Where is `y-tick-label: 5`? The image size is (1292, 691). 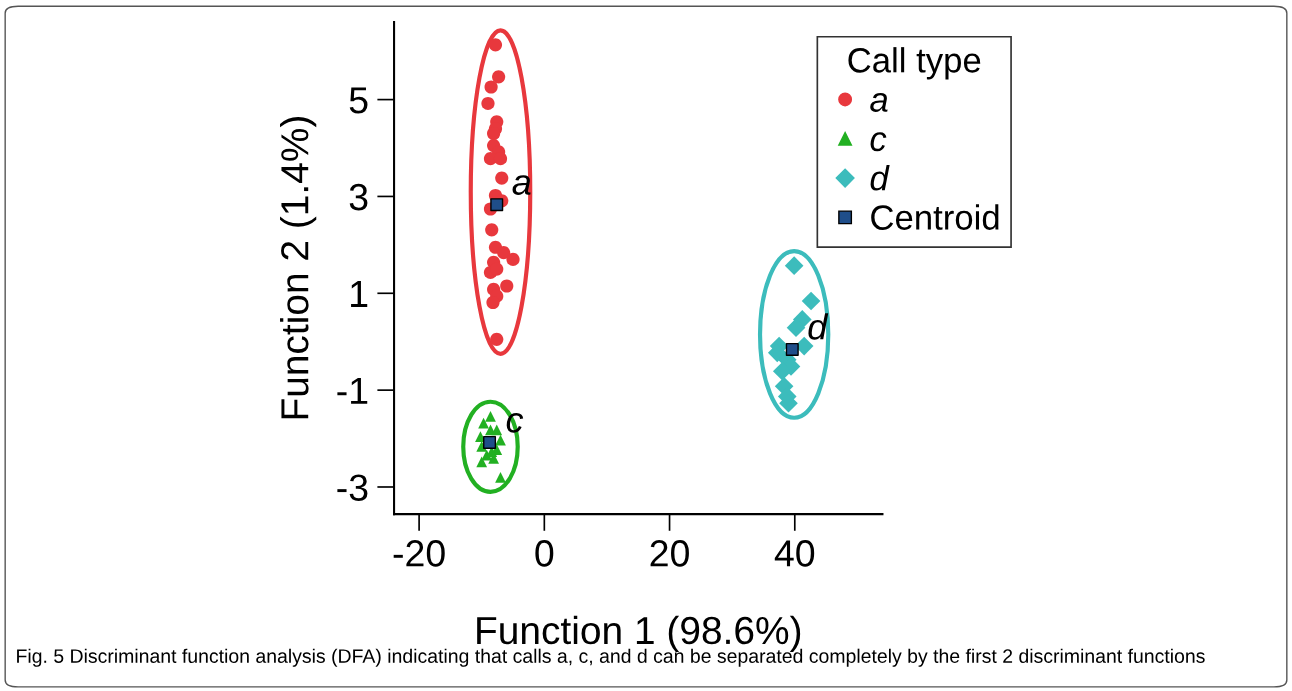
y-tick-label: 5 is located at coordinates (358, 100).